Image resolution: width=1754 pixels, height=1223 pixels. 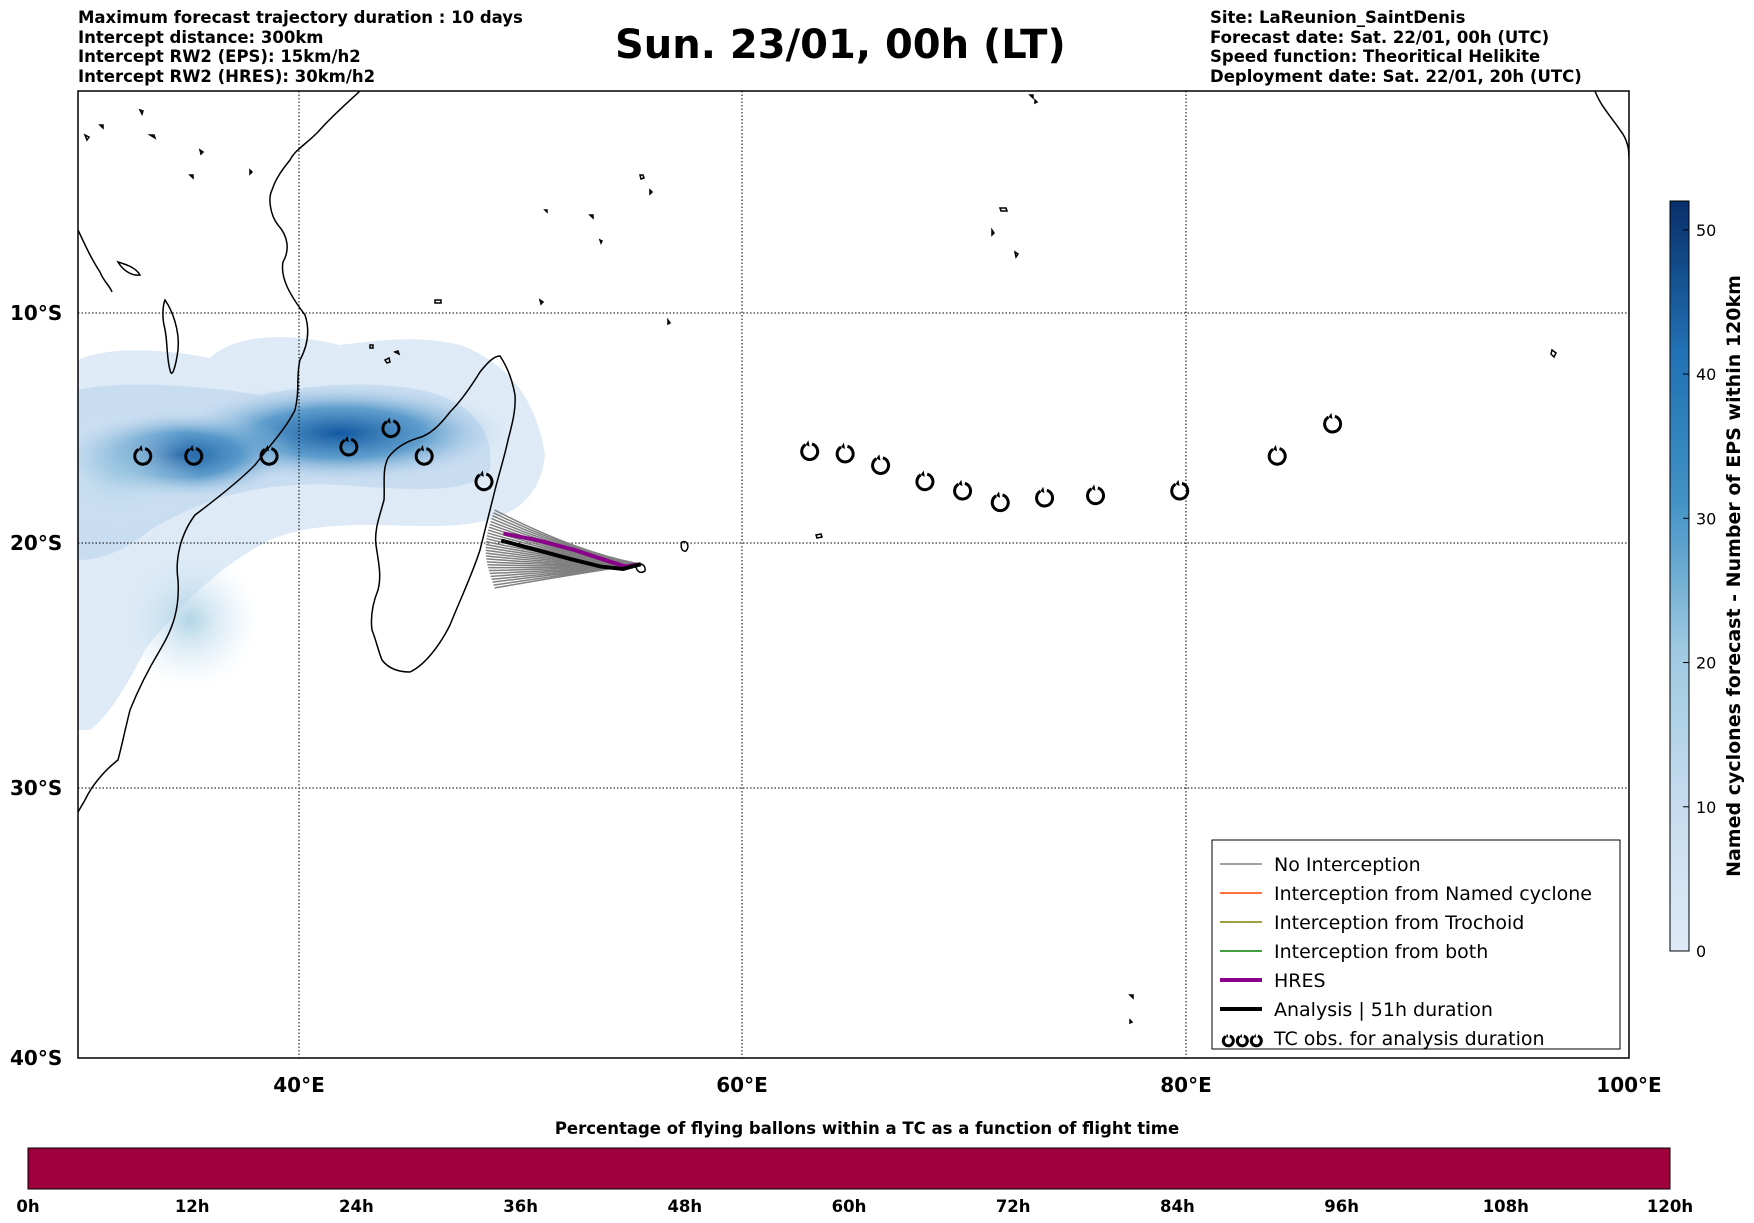 What do you see at coordinates (849, 1206) in the screenshot?
I see `bottom-bar-tick-label: 60h` at bounding box center [849, 1206].